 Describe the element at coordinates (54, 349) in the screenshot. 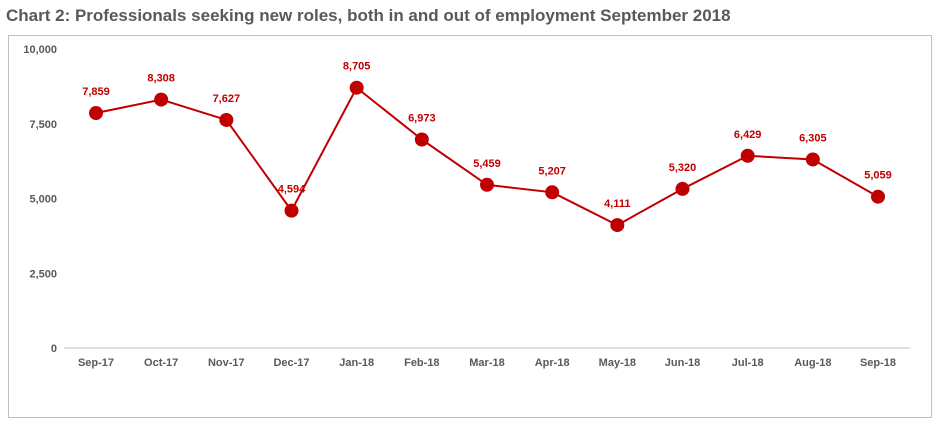

I see `y-tick-label: 0` at that location.